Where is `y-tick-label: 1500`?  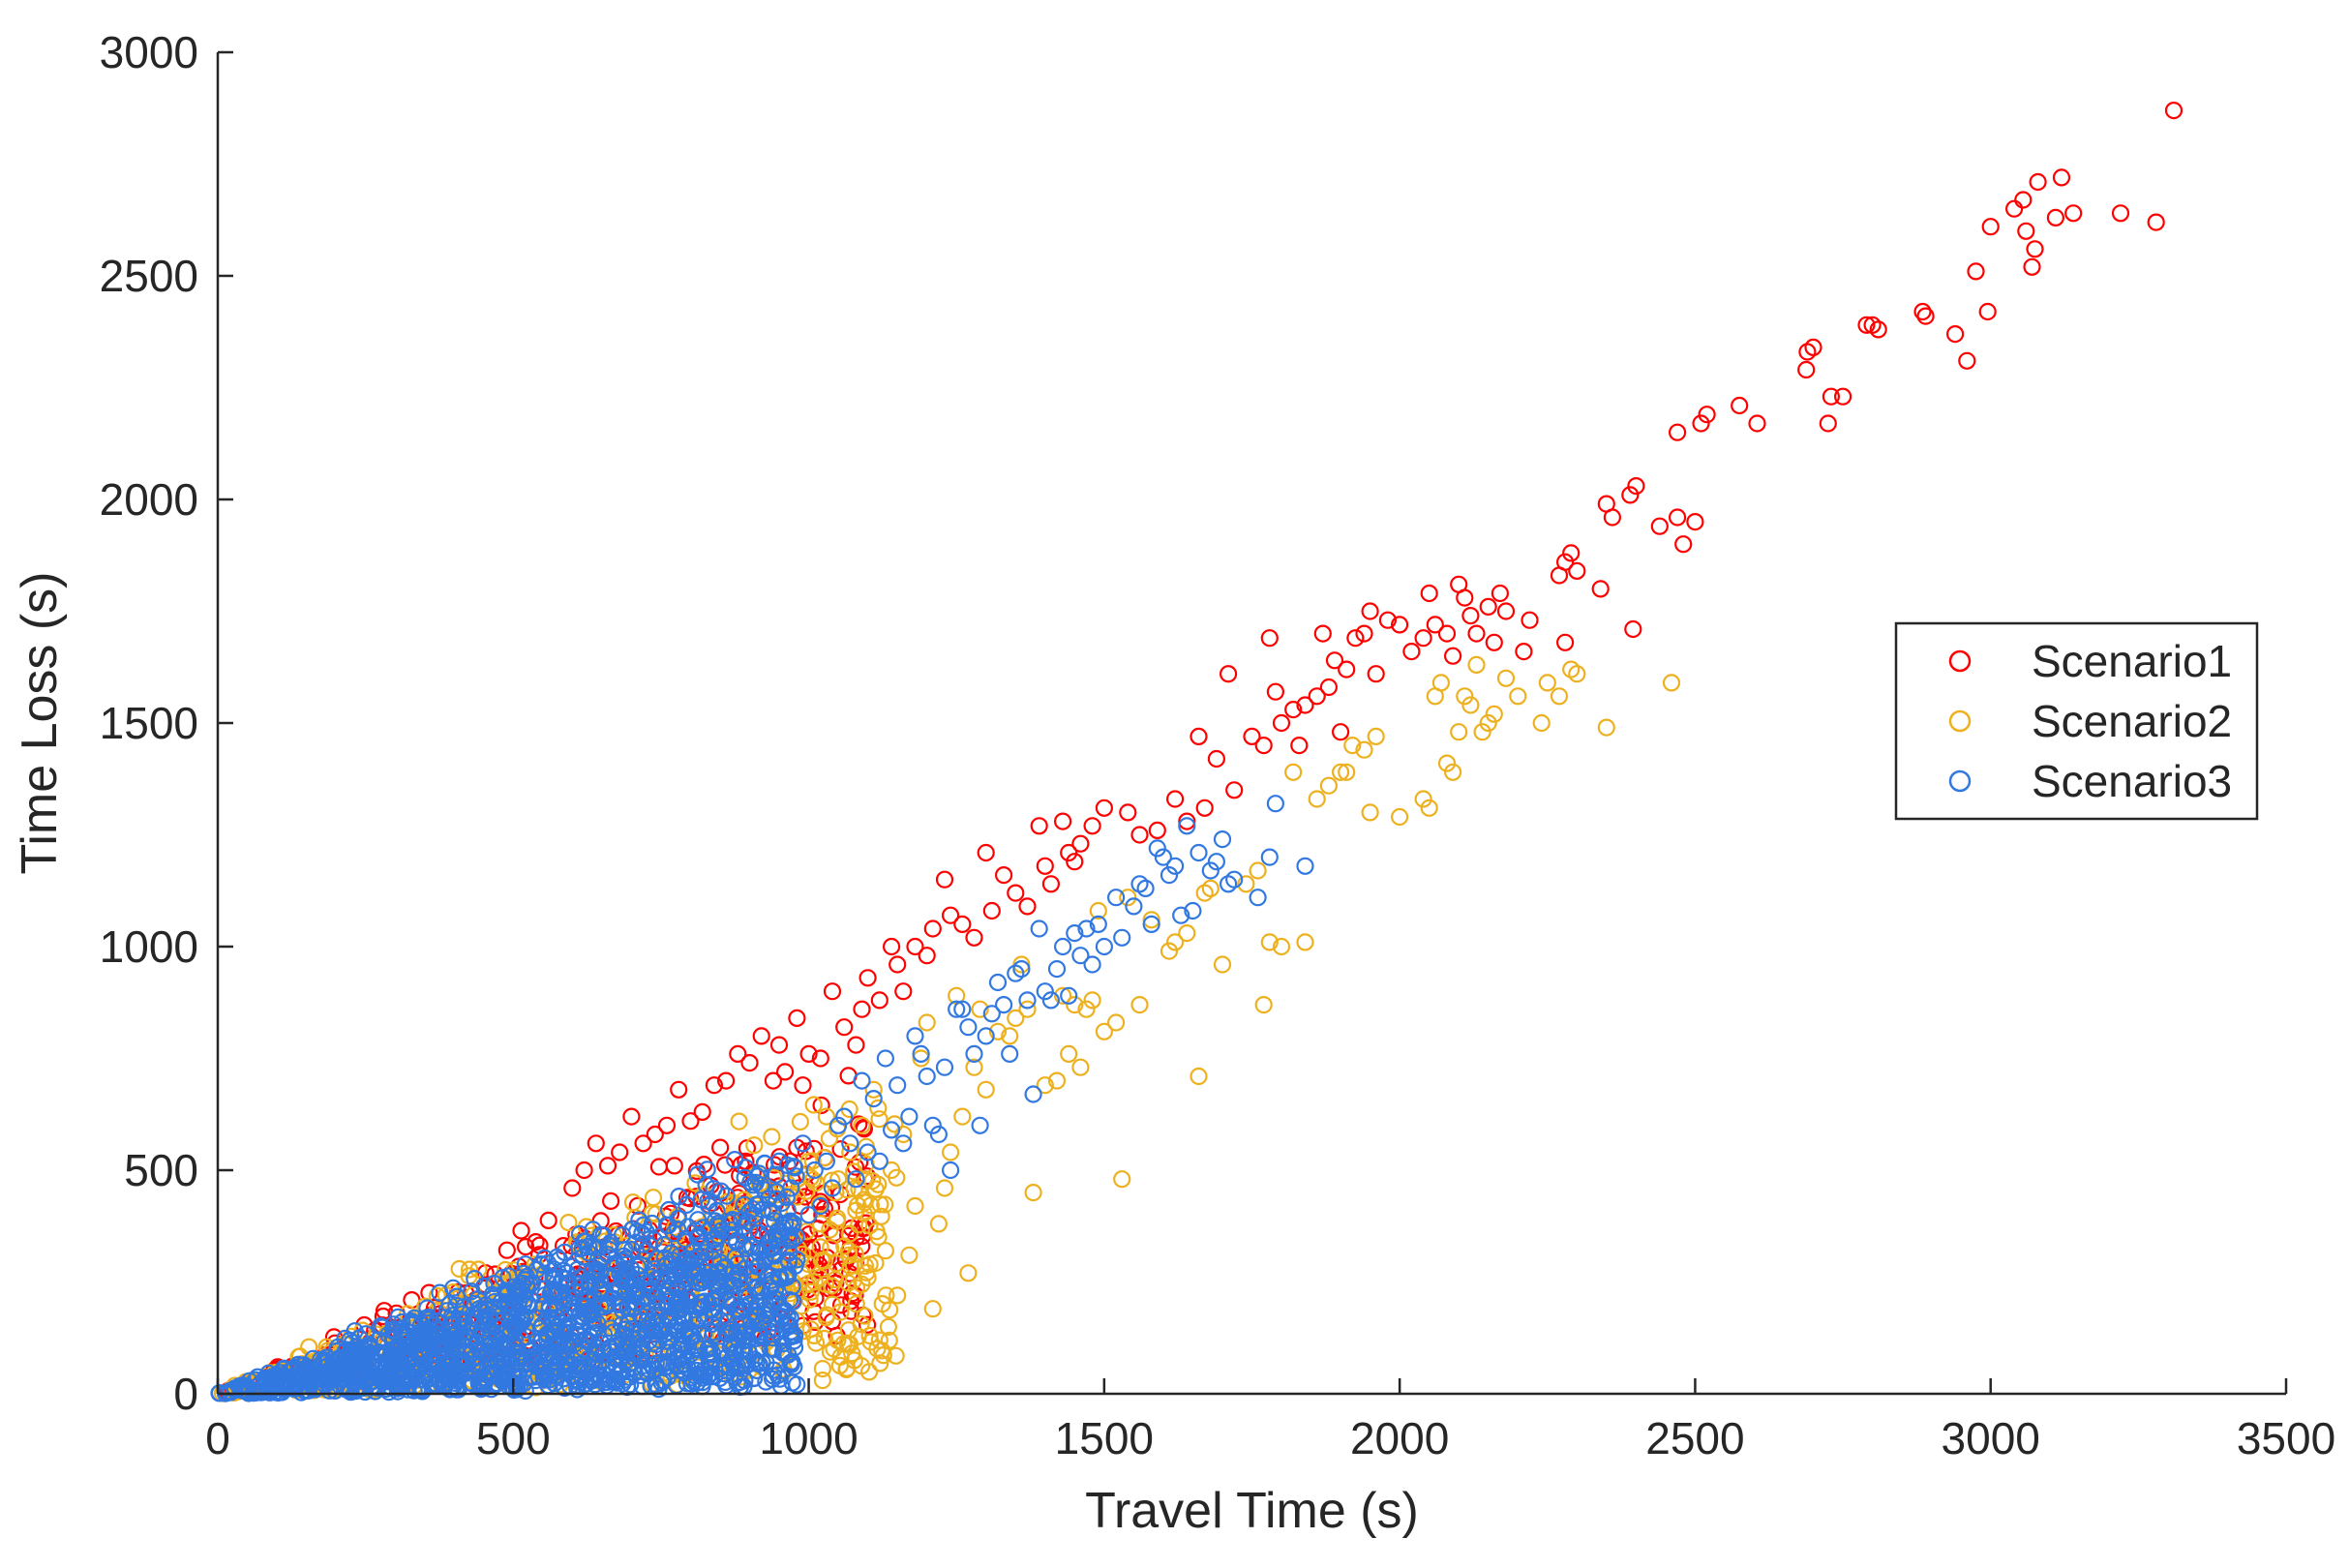
y-tick-label: 1500 is located at coordinates (149, 723).